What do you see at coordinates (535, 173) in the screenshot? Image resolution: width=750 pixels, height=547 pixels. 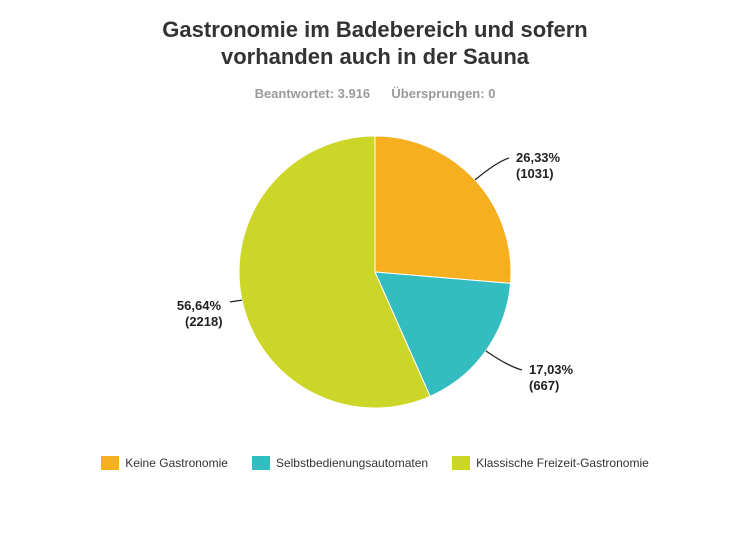 I see `slice-count-label: (1031)` at bounding box center [535, 173].